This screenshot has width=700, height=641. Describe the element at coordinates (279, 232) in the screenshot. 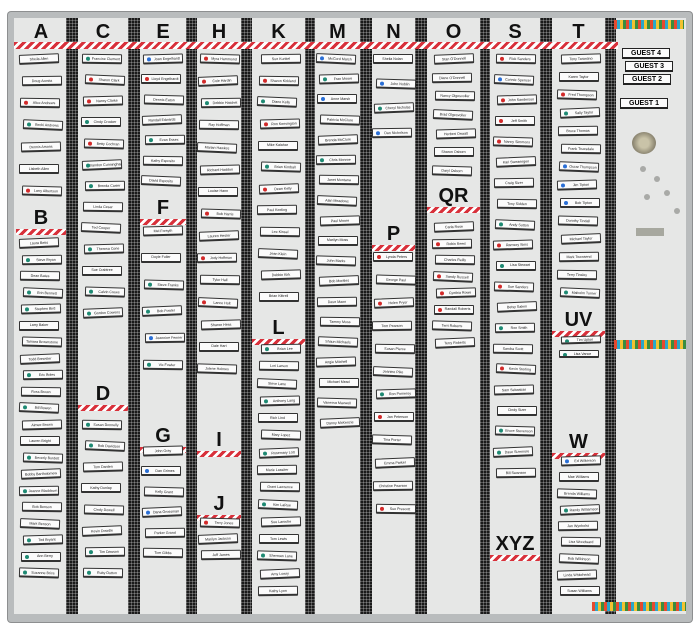

I see `name-magnet: Lee Kinsel` at that location.